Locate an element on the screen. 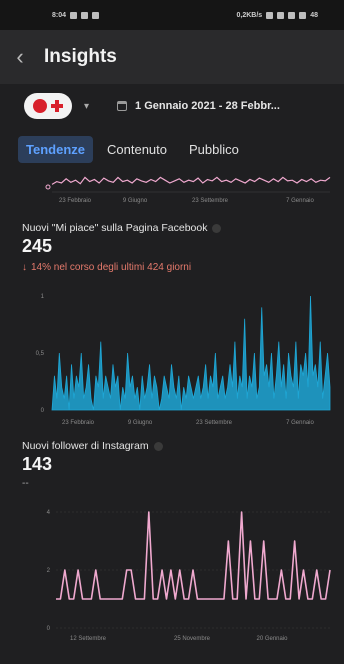  top-chart: 23 Febbraio 9 Giugno 23 Settembre 7 Gennaio is located at coordinates (172, 189).